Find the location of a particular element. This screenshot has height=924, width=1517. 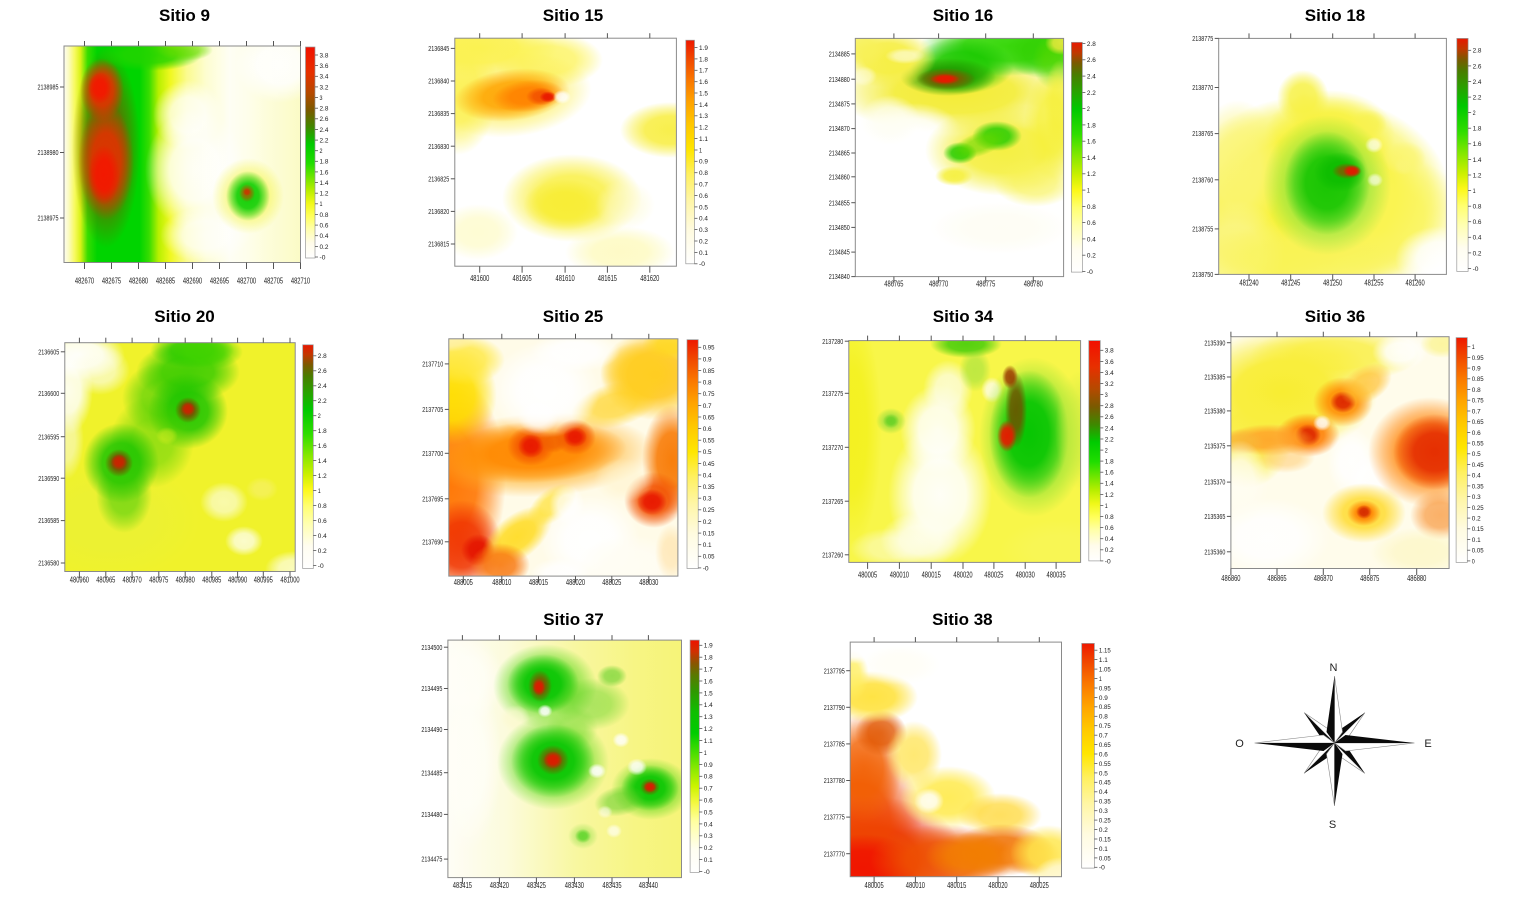

svg-text: E is located at coordinates (1427, 744).